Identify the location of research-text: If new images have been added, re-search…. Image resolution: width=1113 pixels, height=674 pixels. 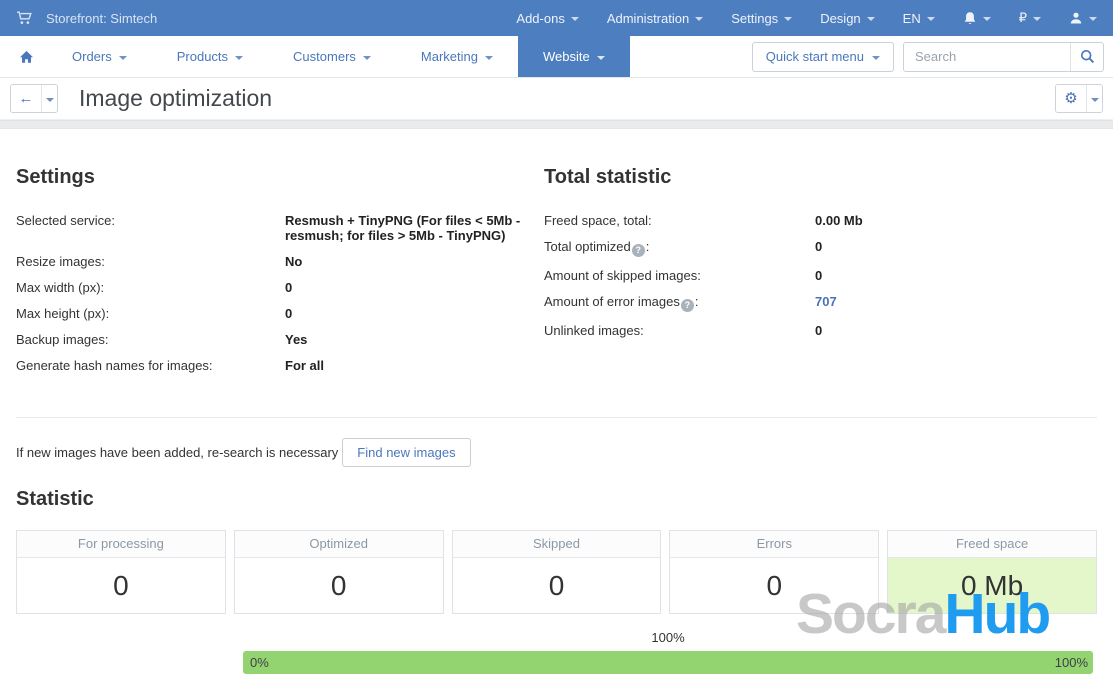
(177, 452).